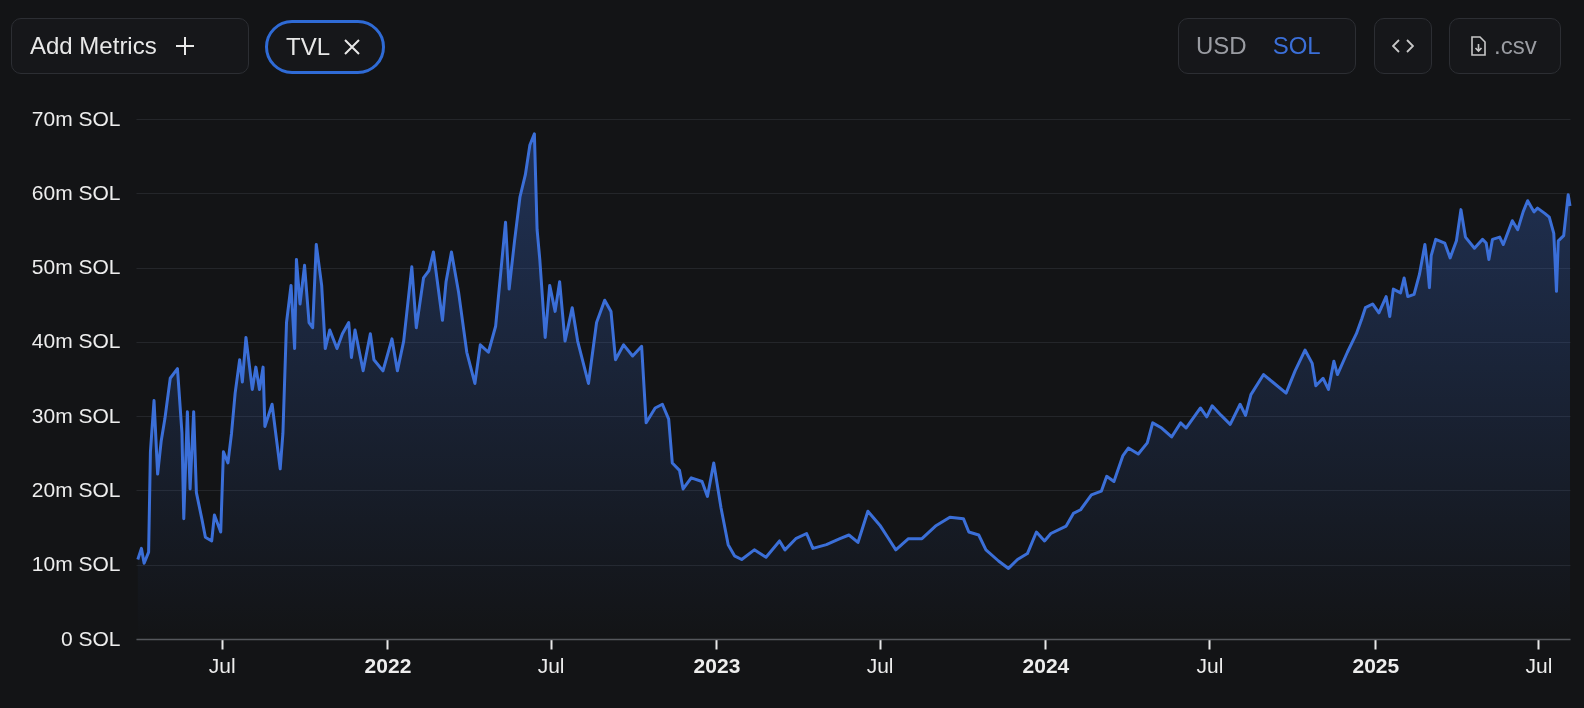 The image size is (1584, 708). What do you see at coordinates (308, 47) in the screenshot?
I see `text: TVL` at bounding box center [308, 47].